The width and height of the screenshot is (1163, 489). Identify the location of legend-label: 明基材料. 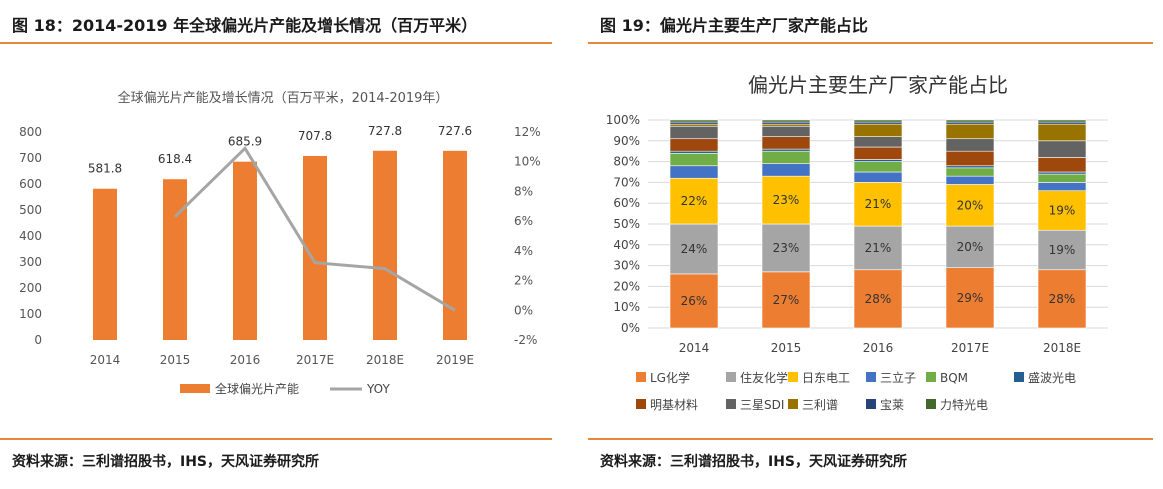
(674, 405).